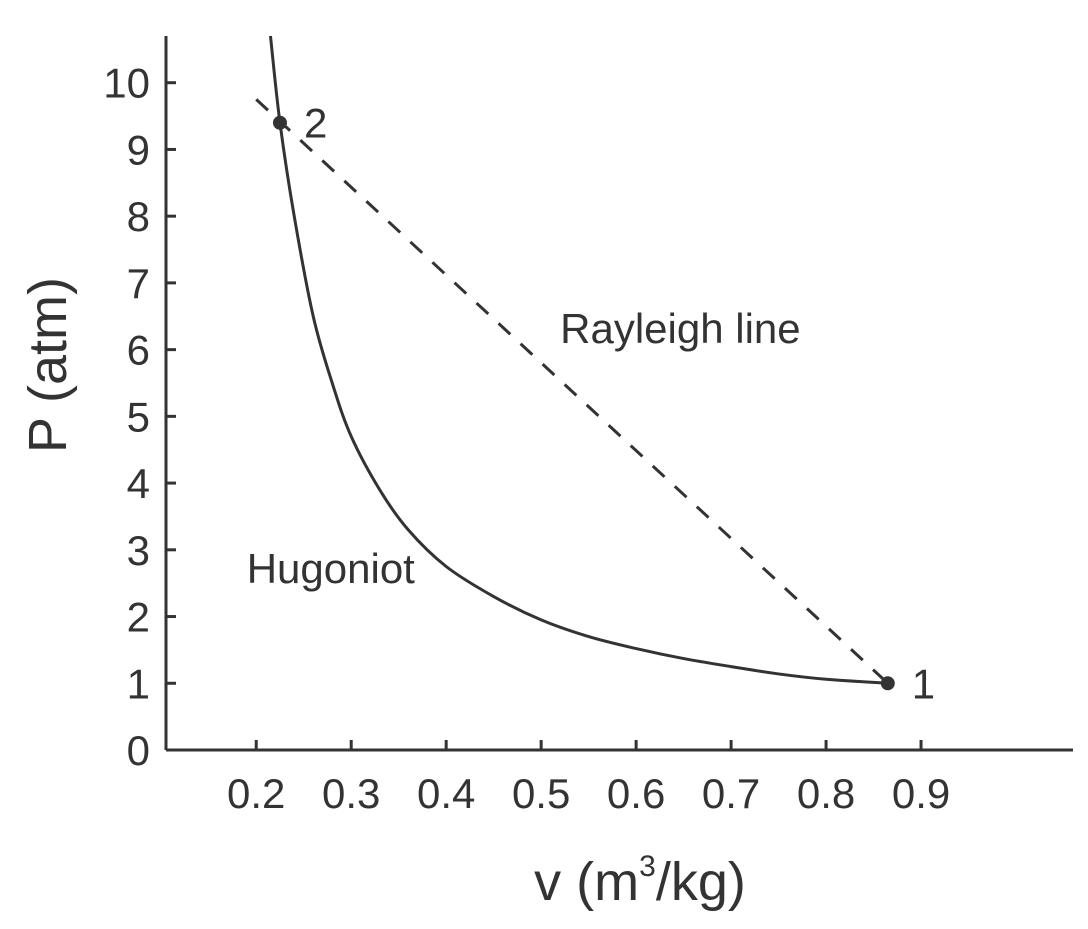 Image resolution: width=1088 pixels, height=929 pixels. Describe the element at coordinates (647, 866) in the screenshot. I see `x-axis-title-superscript: 3` at that location.